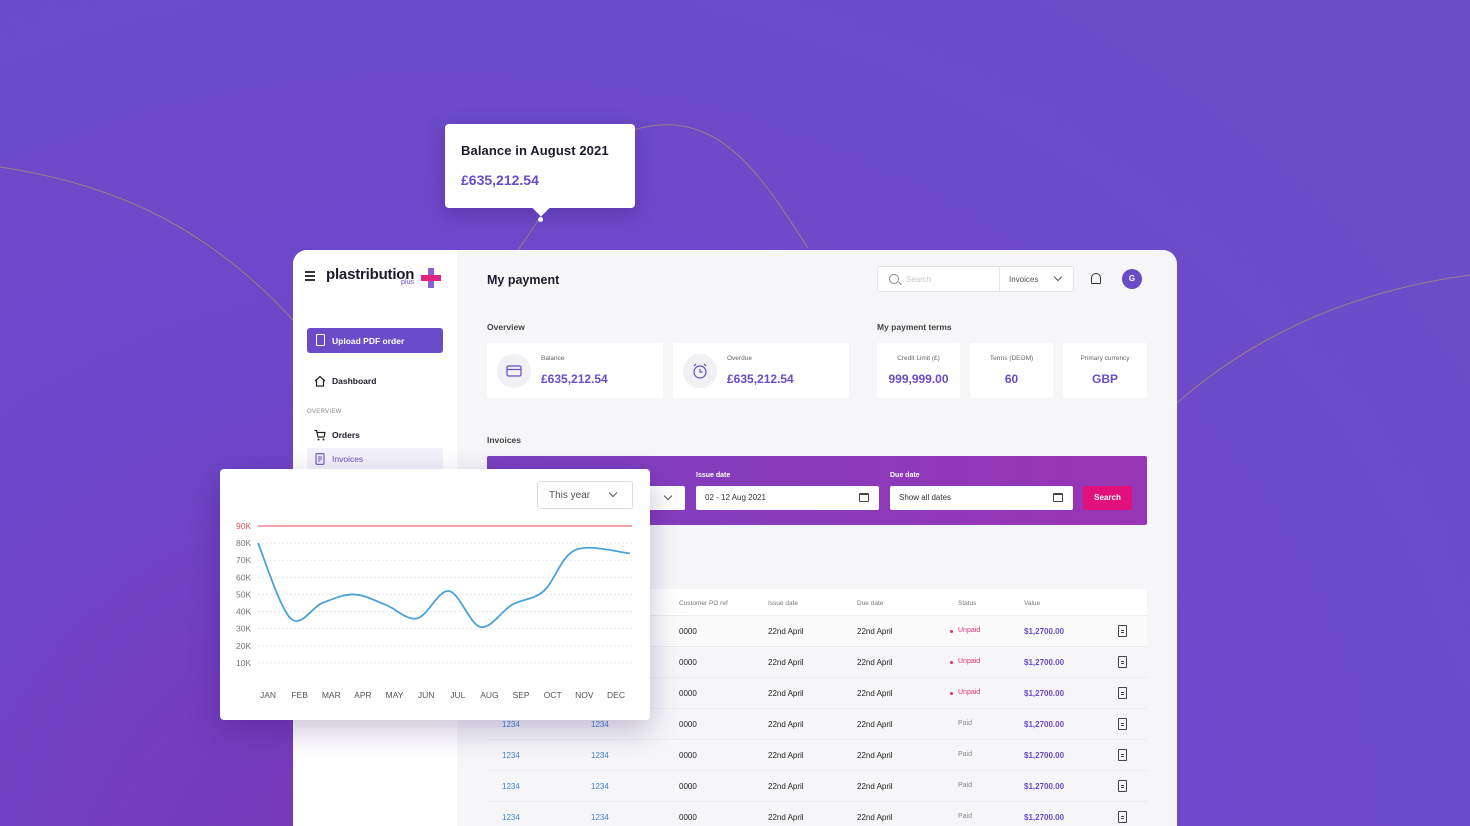  What do you see at coordinates (616, 695) in the screenshot?
I see `x-tick-label: DEC` at bounding box center [616, 695].